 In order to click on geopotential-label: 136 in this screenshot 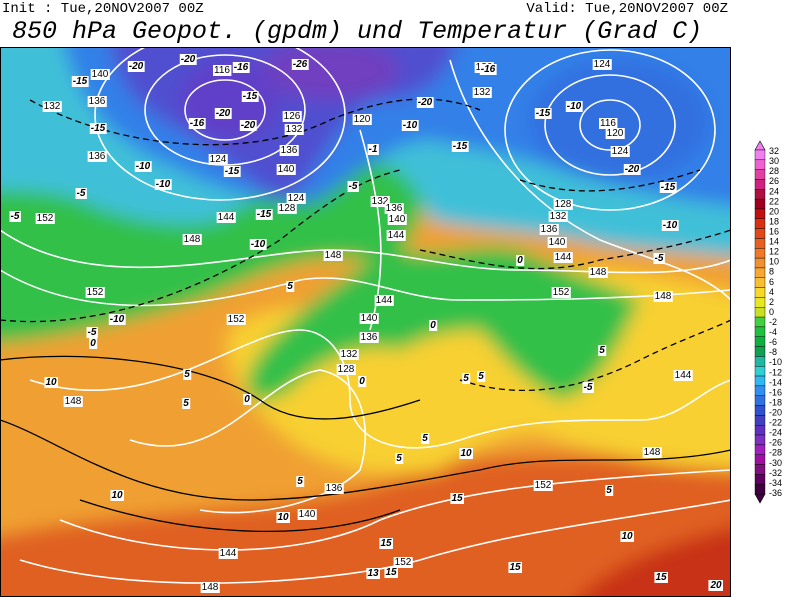, I will do `click(289, 150)`.